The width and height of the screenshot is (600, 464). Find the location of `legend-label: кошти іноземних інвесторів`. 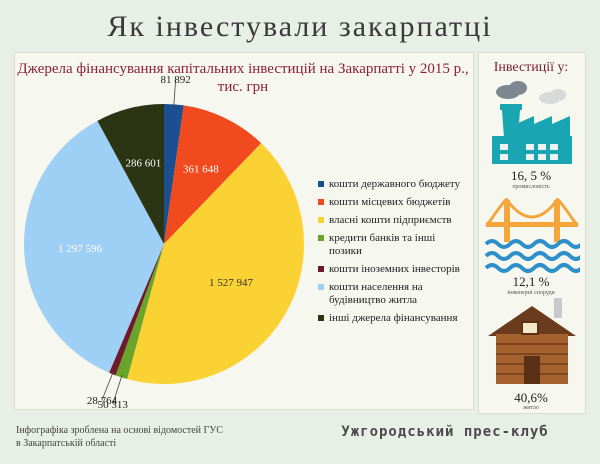

legend-label: кошти іноземних інвесторів is located at coordinates (394, 269).